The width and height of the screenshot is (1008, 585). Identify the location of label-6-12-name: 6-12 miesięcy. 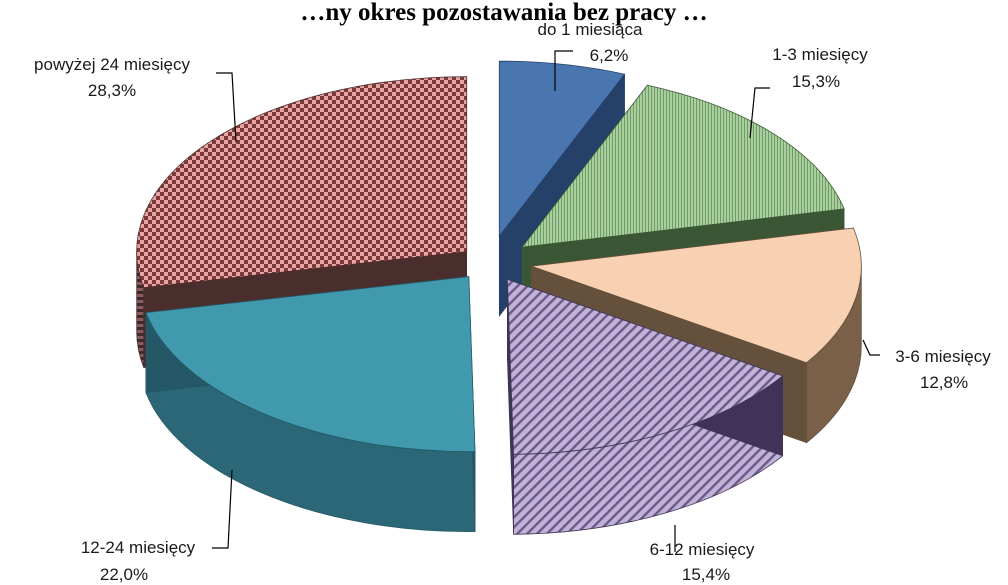
(702, 549).